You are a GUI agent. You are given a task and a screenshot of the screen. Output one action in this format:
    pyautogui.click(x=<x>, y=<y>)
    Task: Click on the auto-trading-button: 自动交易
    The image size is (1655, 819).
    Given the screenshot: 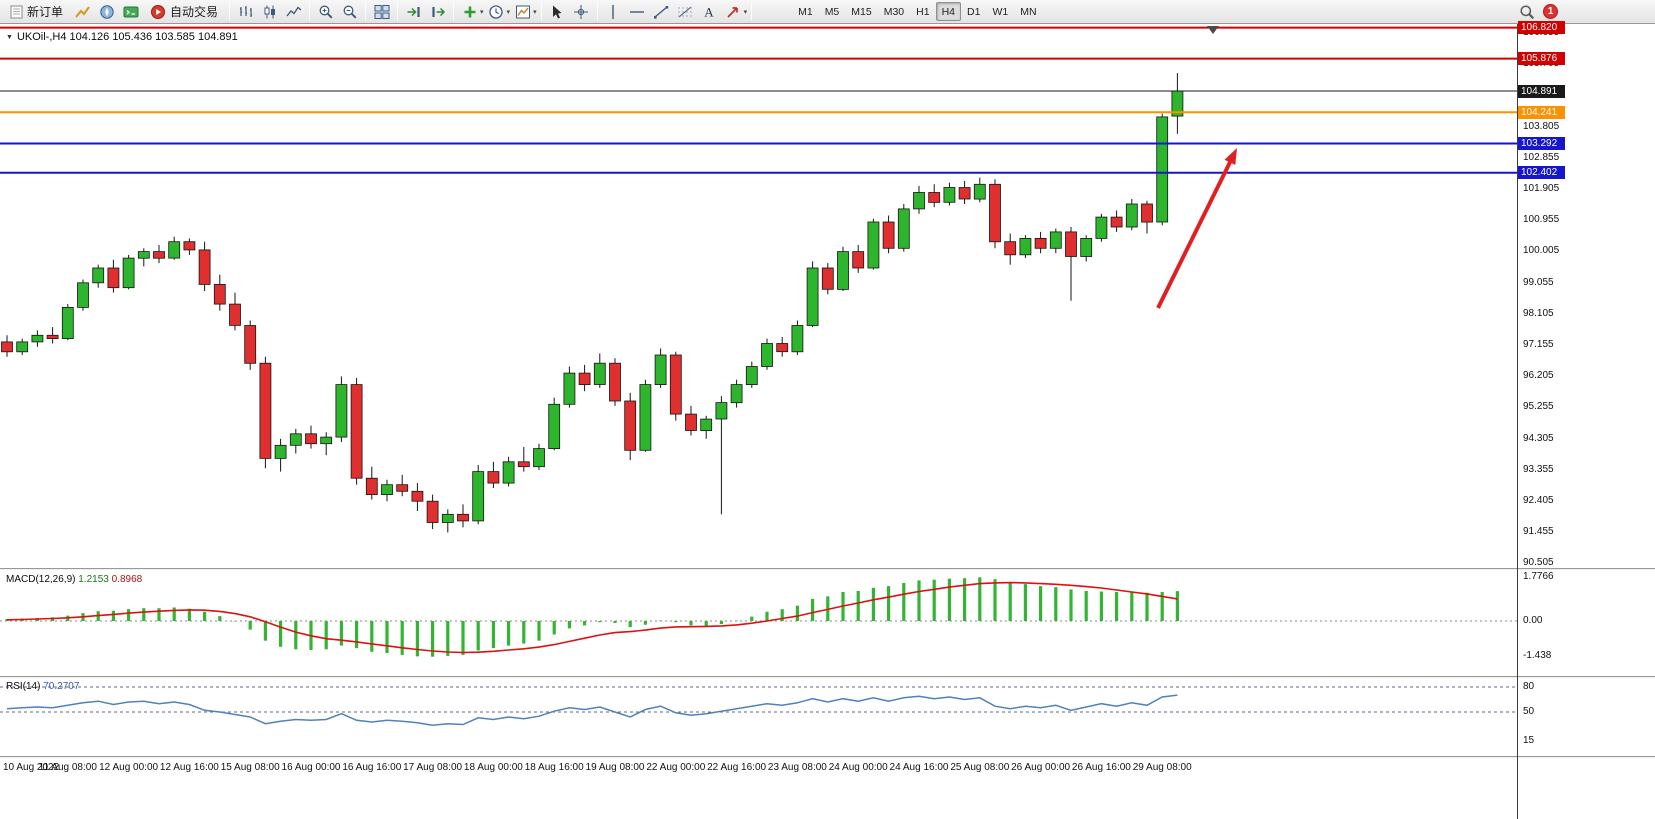 What is the action you would take?
    pyautogui.click(x=184, y=11)
    